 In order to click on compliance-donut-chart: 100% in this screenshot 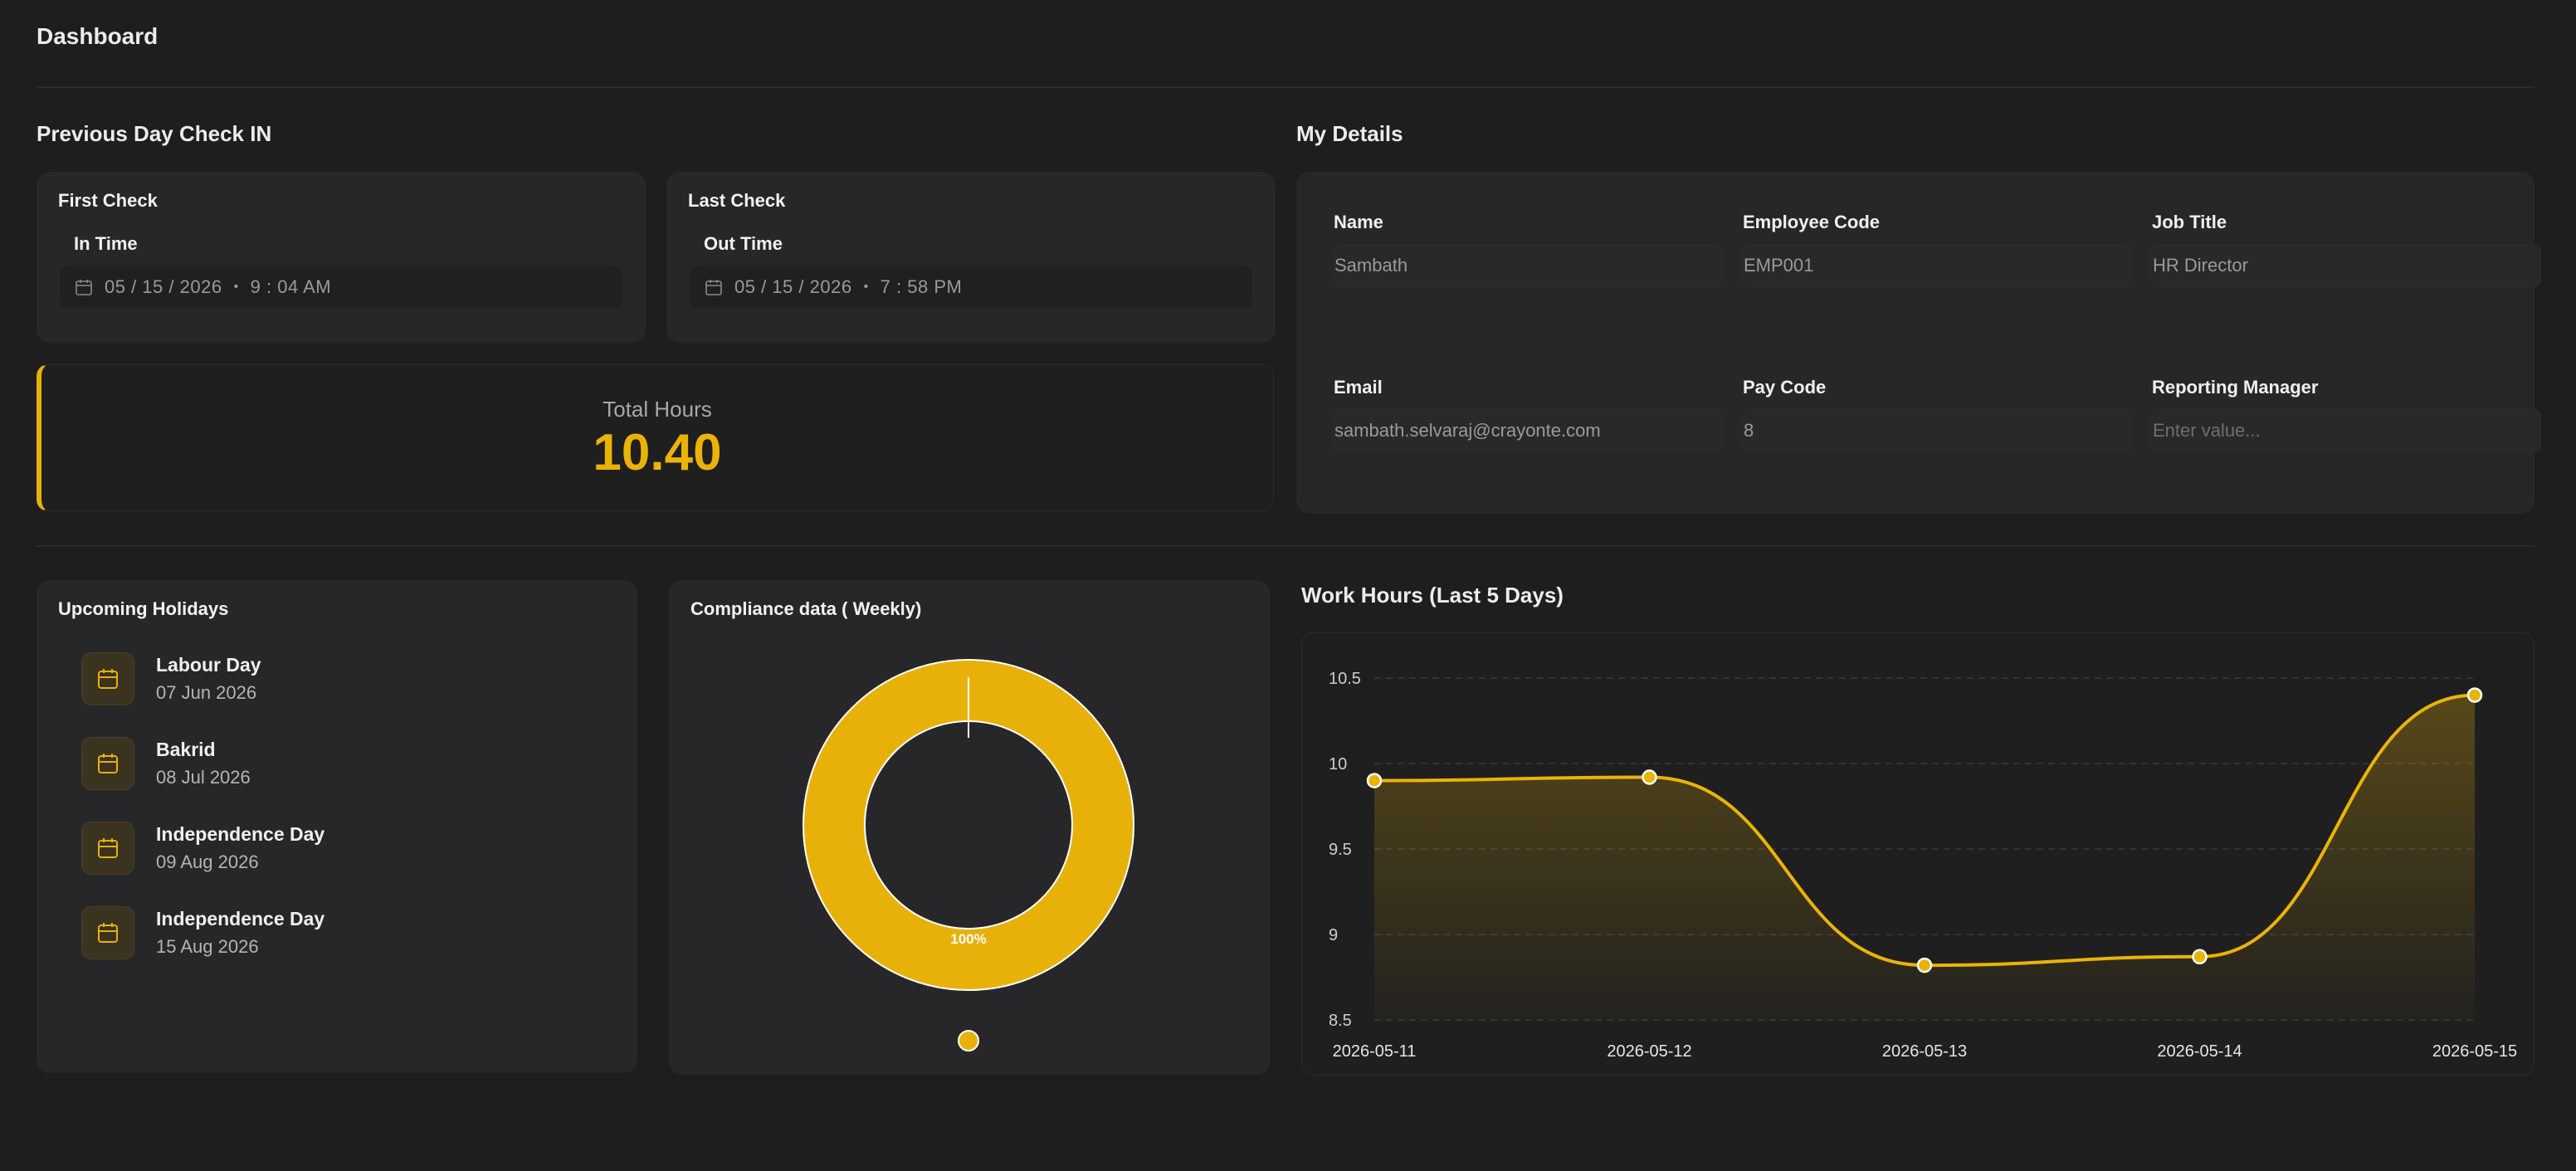, I will do `click(969, 855)`.